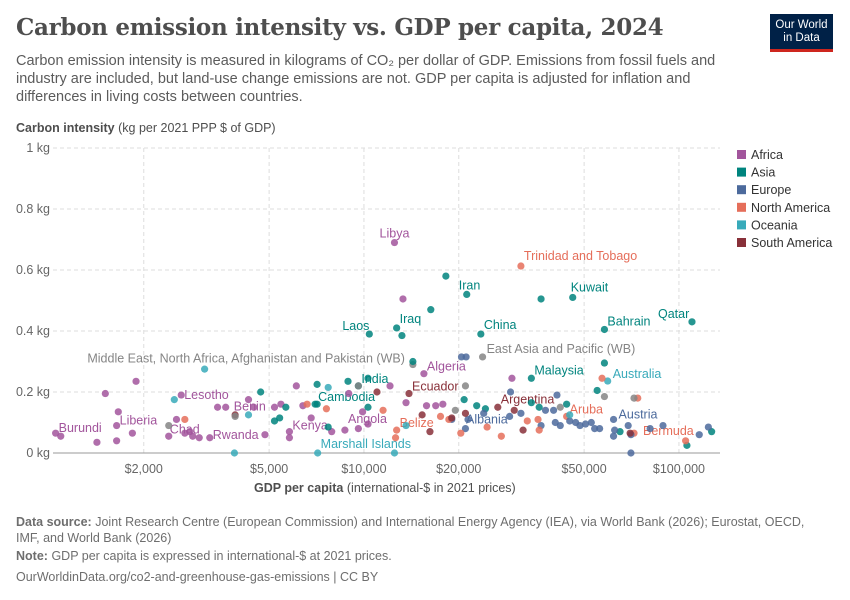 This screenshot has height=600, width=850. Describe the element at coordinates (498, 407) in the screenshot. I see `data-point-argentina` at that location.